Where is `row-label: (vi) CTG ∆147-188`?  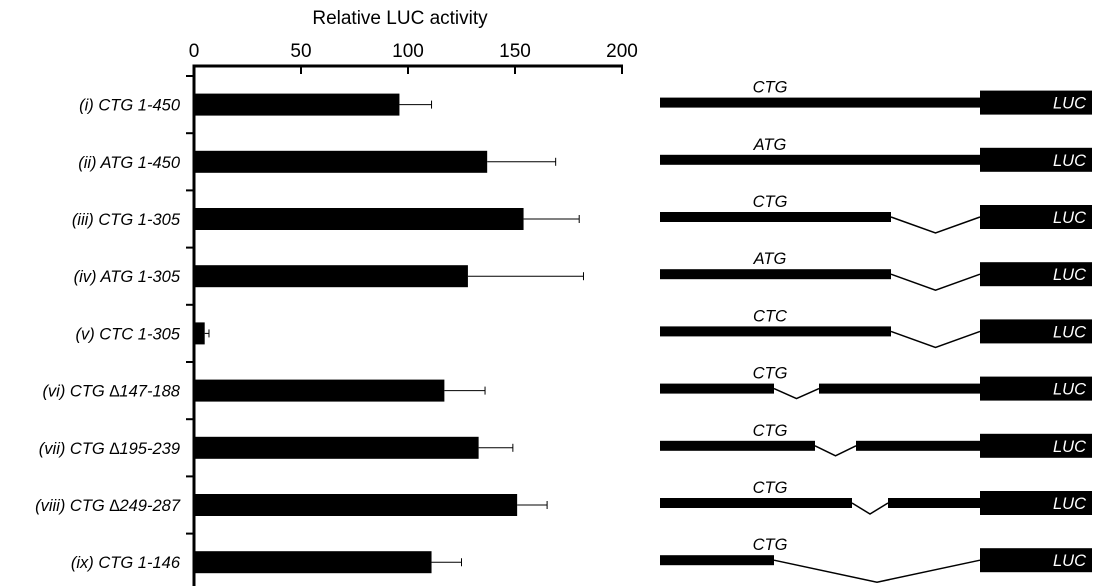 row-label: (vi) CTG ∆147-188 is located at coordinates (111, 392).